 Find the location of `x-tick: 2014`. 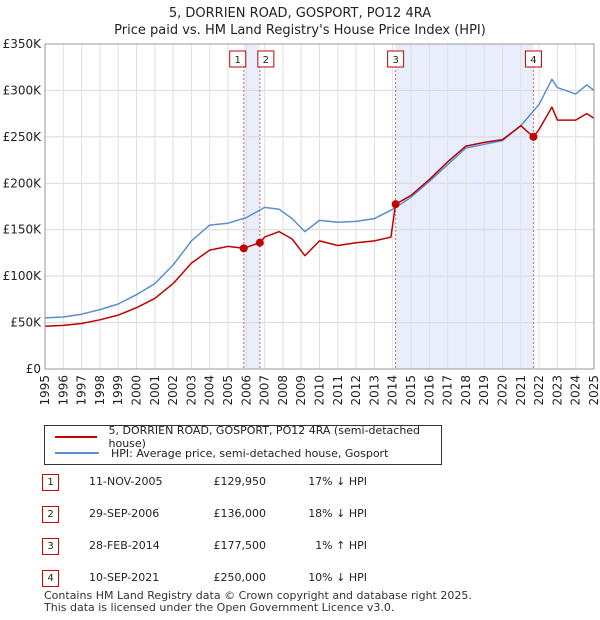

x-tick: 2014 is located at coordinates (393, 390).